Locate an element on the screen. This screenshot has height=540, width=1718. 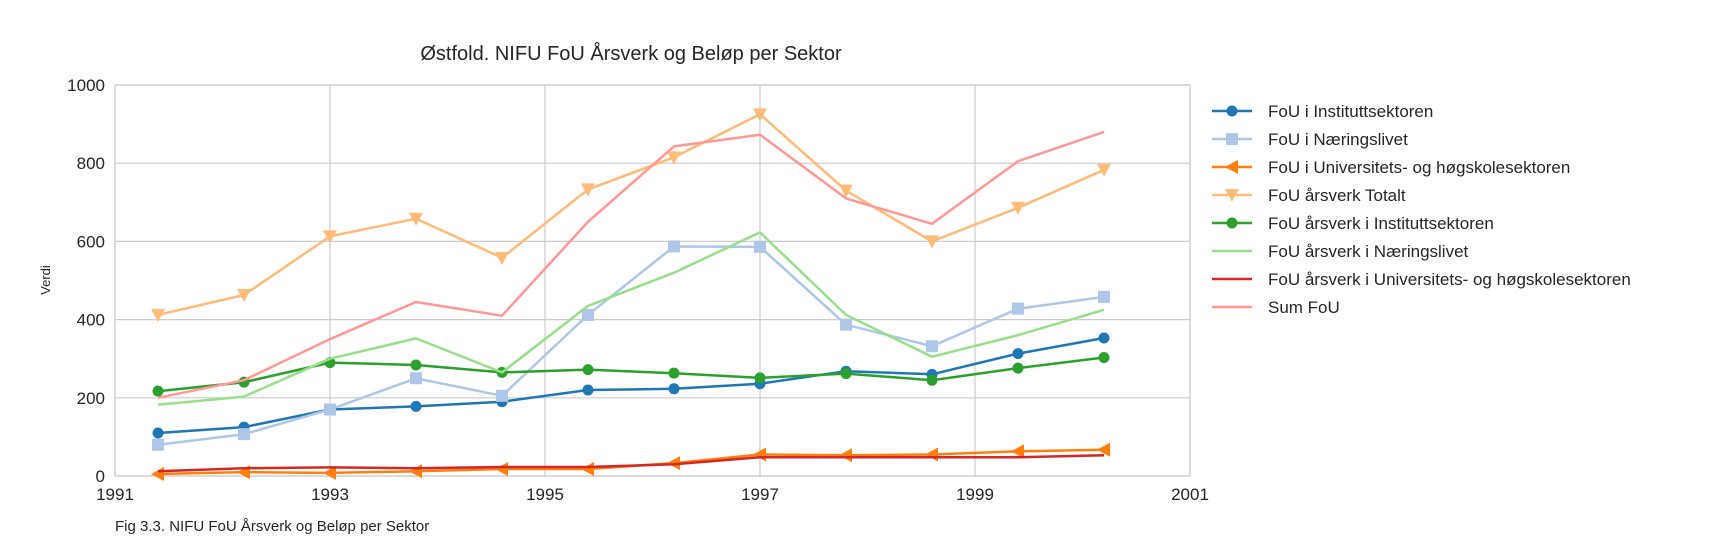
legend-label: FoU årsverk i Instituttsektoren is located at coordinates (1381, 223).